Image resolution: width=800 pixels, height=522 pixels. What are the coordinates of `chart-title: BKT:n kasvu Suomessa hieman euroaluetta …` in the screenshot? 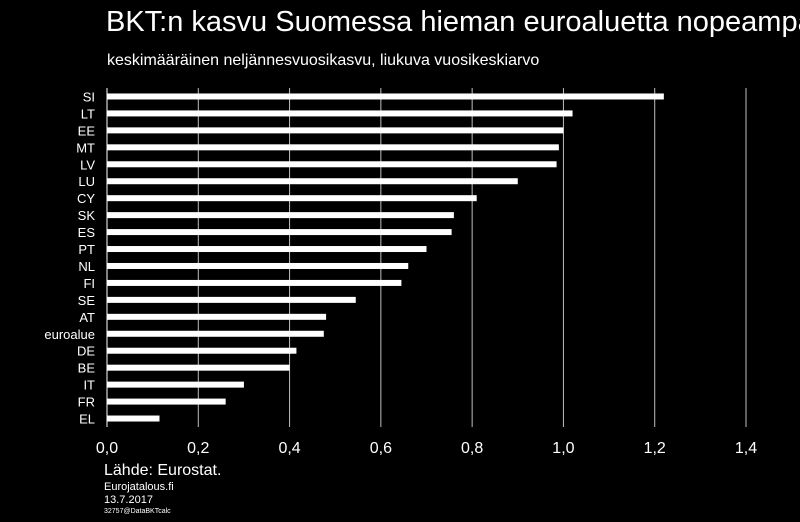 It's located at (453, 22).